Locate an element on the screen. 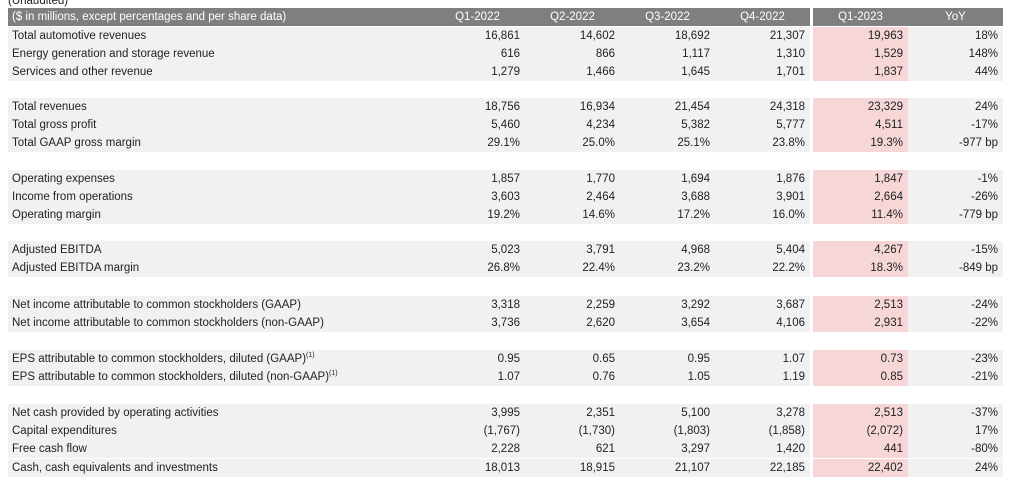  value-cell: 3,654 is located at coordinates (667, 323).